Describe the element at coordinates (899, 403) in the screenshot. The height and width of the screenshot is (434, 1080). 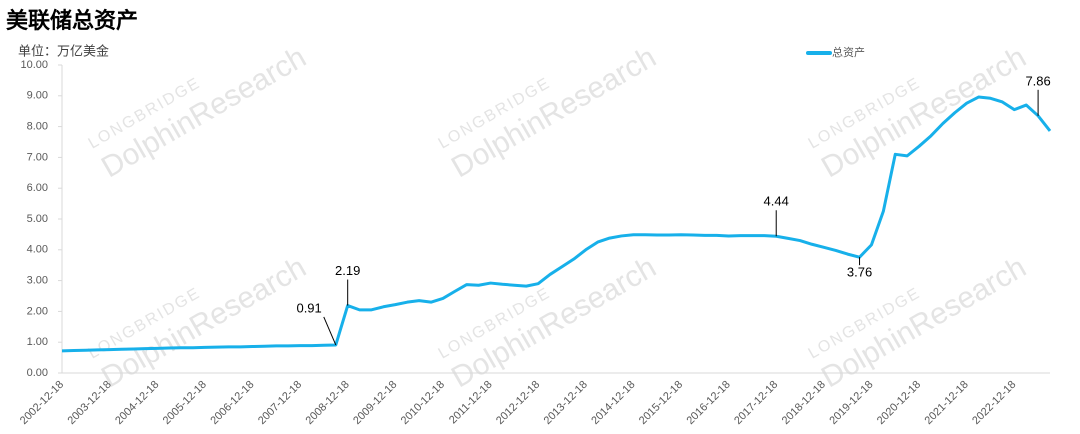
I see `x-tick-label: 2020-12-18` at that location.